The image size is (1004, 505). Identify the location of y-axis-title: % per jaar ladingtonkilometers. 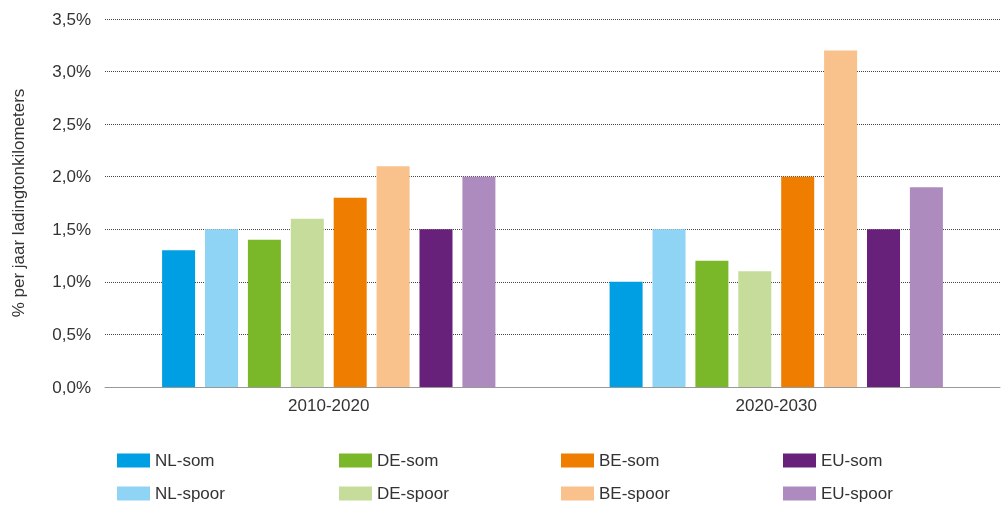
(18, 203).